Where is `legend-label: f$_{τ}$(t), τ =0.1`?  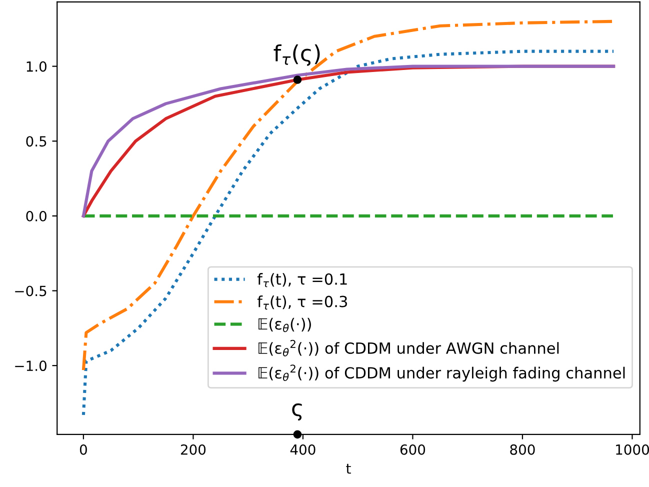 legend-label: f$_{τ}$(t), τ =0.1 is located at coordinates (302, 280).